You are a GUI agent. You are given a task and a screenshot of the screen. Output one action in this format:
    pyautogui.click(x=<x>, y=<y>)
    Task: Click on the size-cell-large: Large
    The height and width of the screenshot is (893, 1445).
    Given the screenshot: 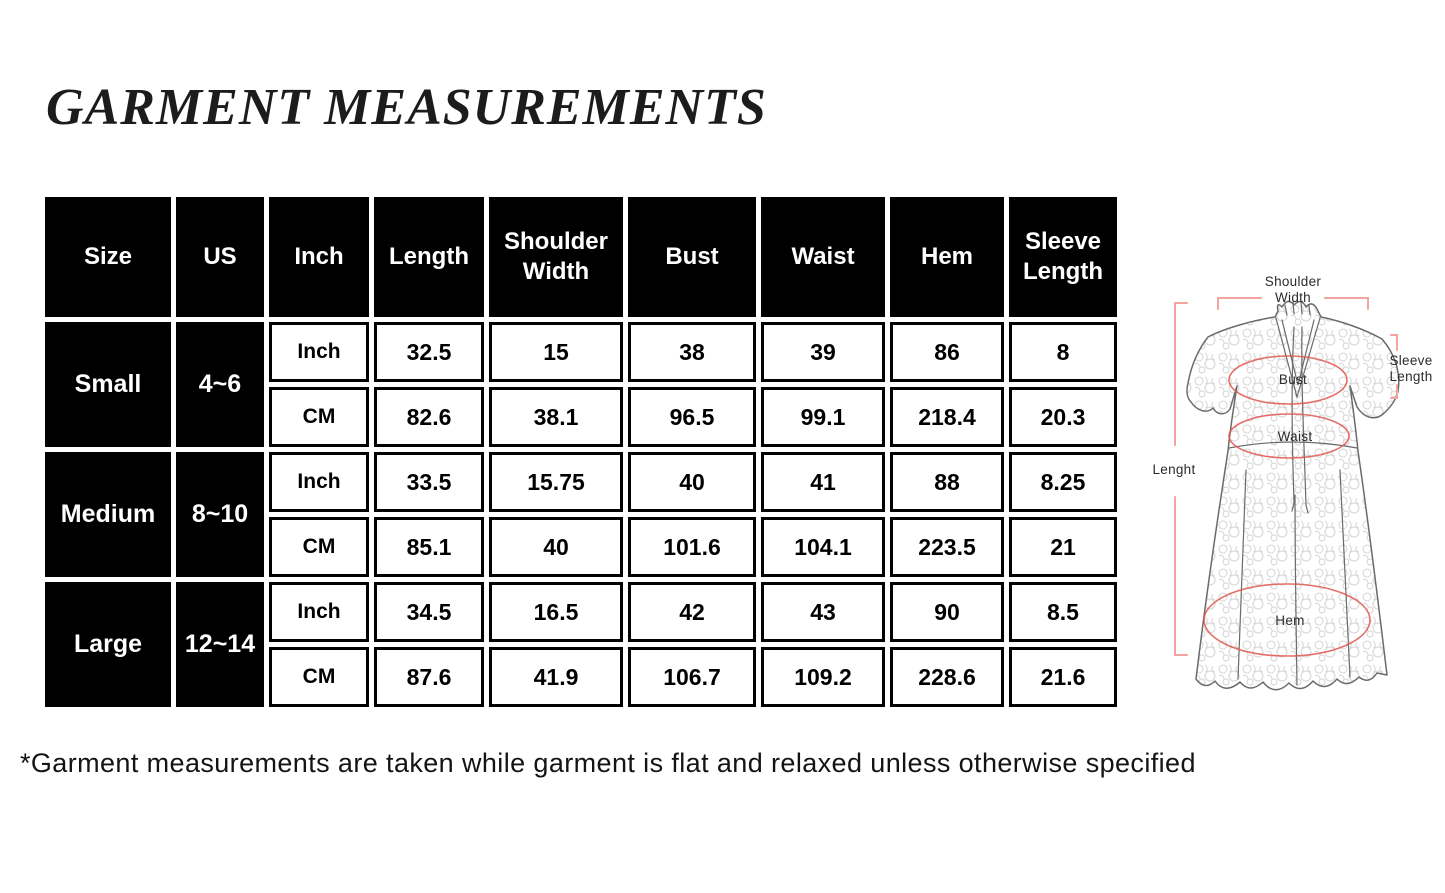 What is the action you would take?
    pyautogui.click(x=108, y=644)
    